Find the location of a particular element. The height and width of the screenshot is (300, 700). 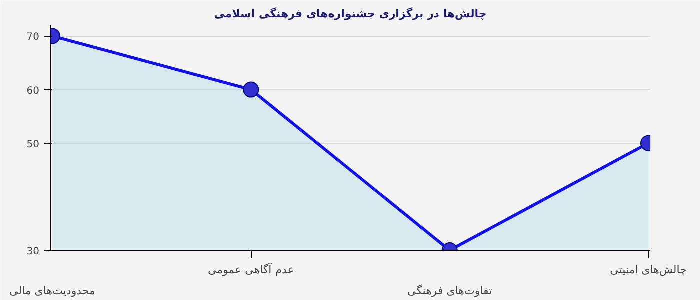

x-tick-label: تفاوت‌های فرهنگی is located at coordinates (450, 291).